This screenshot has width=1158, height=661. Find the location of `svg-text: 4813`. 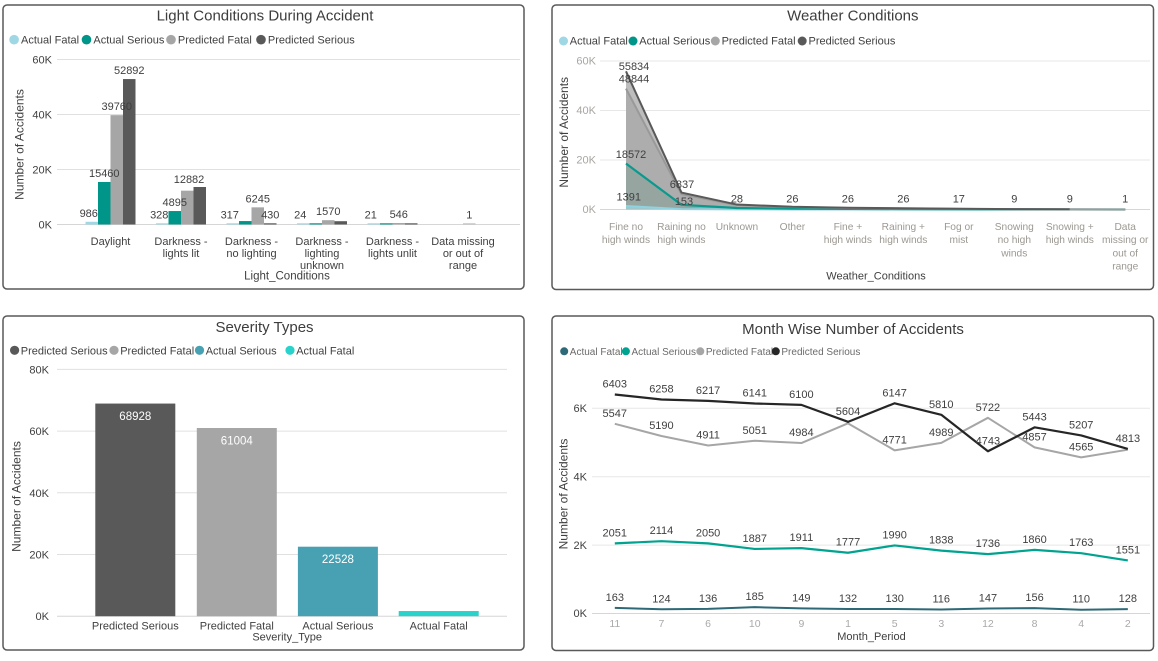

svg-text: 4813 is located at coordinates (1128, 439).